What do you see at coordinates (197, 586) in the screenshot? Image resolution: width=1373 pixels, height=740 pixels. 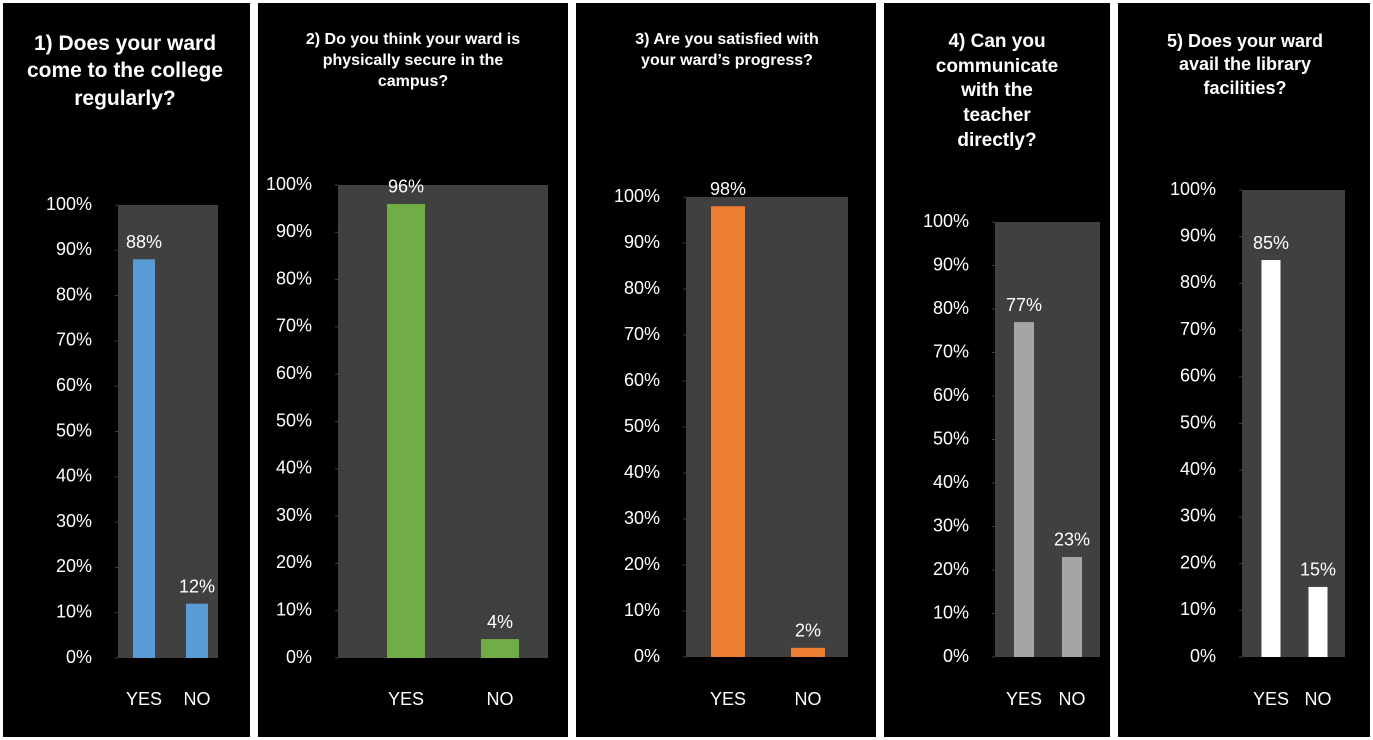 I see `data-label: 12%` at bounding box center [197, 586].